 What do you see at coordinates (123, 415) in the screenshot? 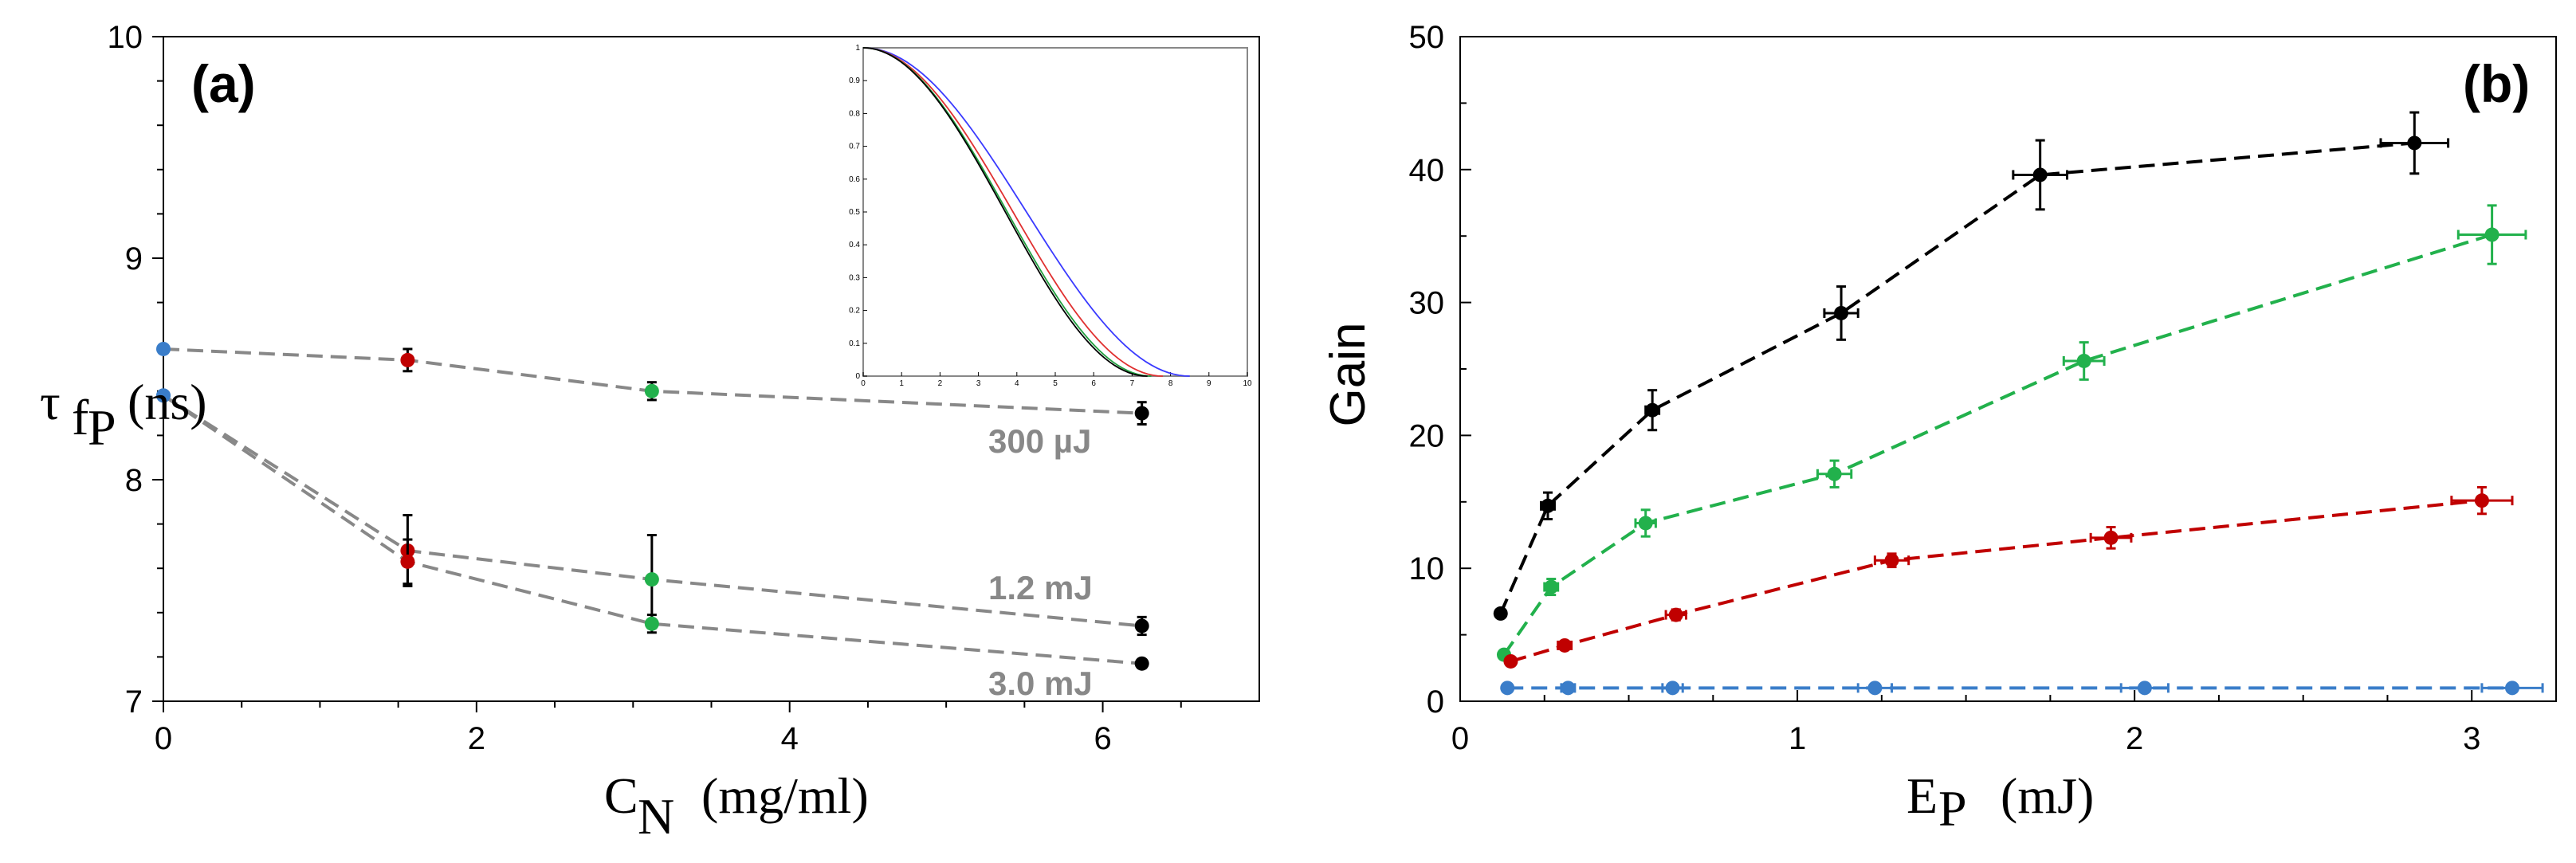
I see `panel-a-y-axis-label: τ f P (ns)` at bounding box center [123, 415].